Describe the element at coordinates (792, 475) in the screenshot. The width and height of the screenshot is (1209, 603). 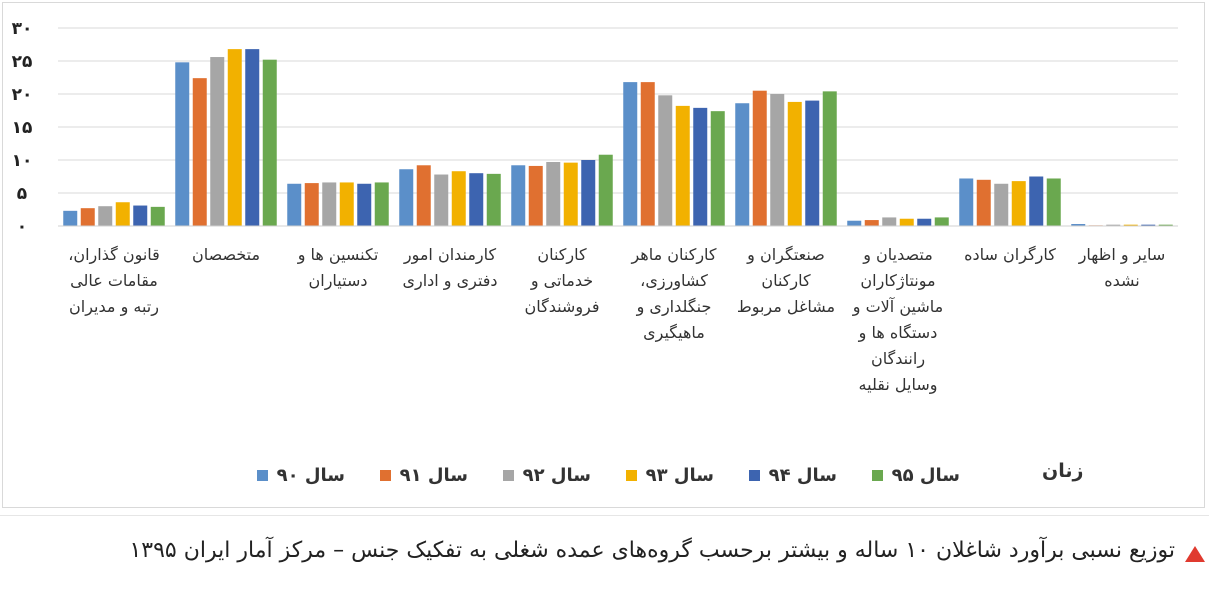
I see `legend-item: سال ۹۴` at that location.